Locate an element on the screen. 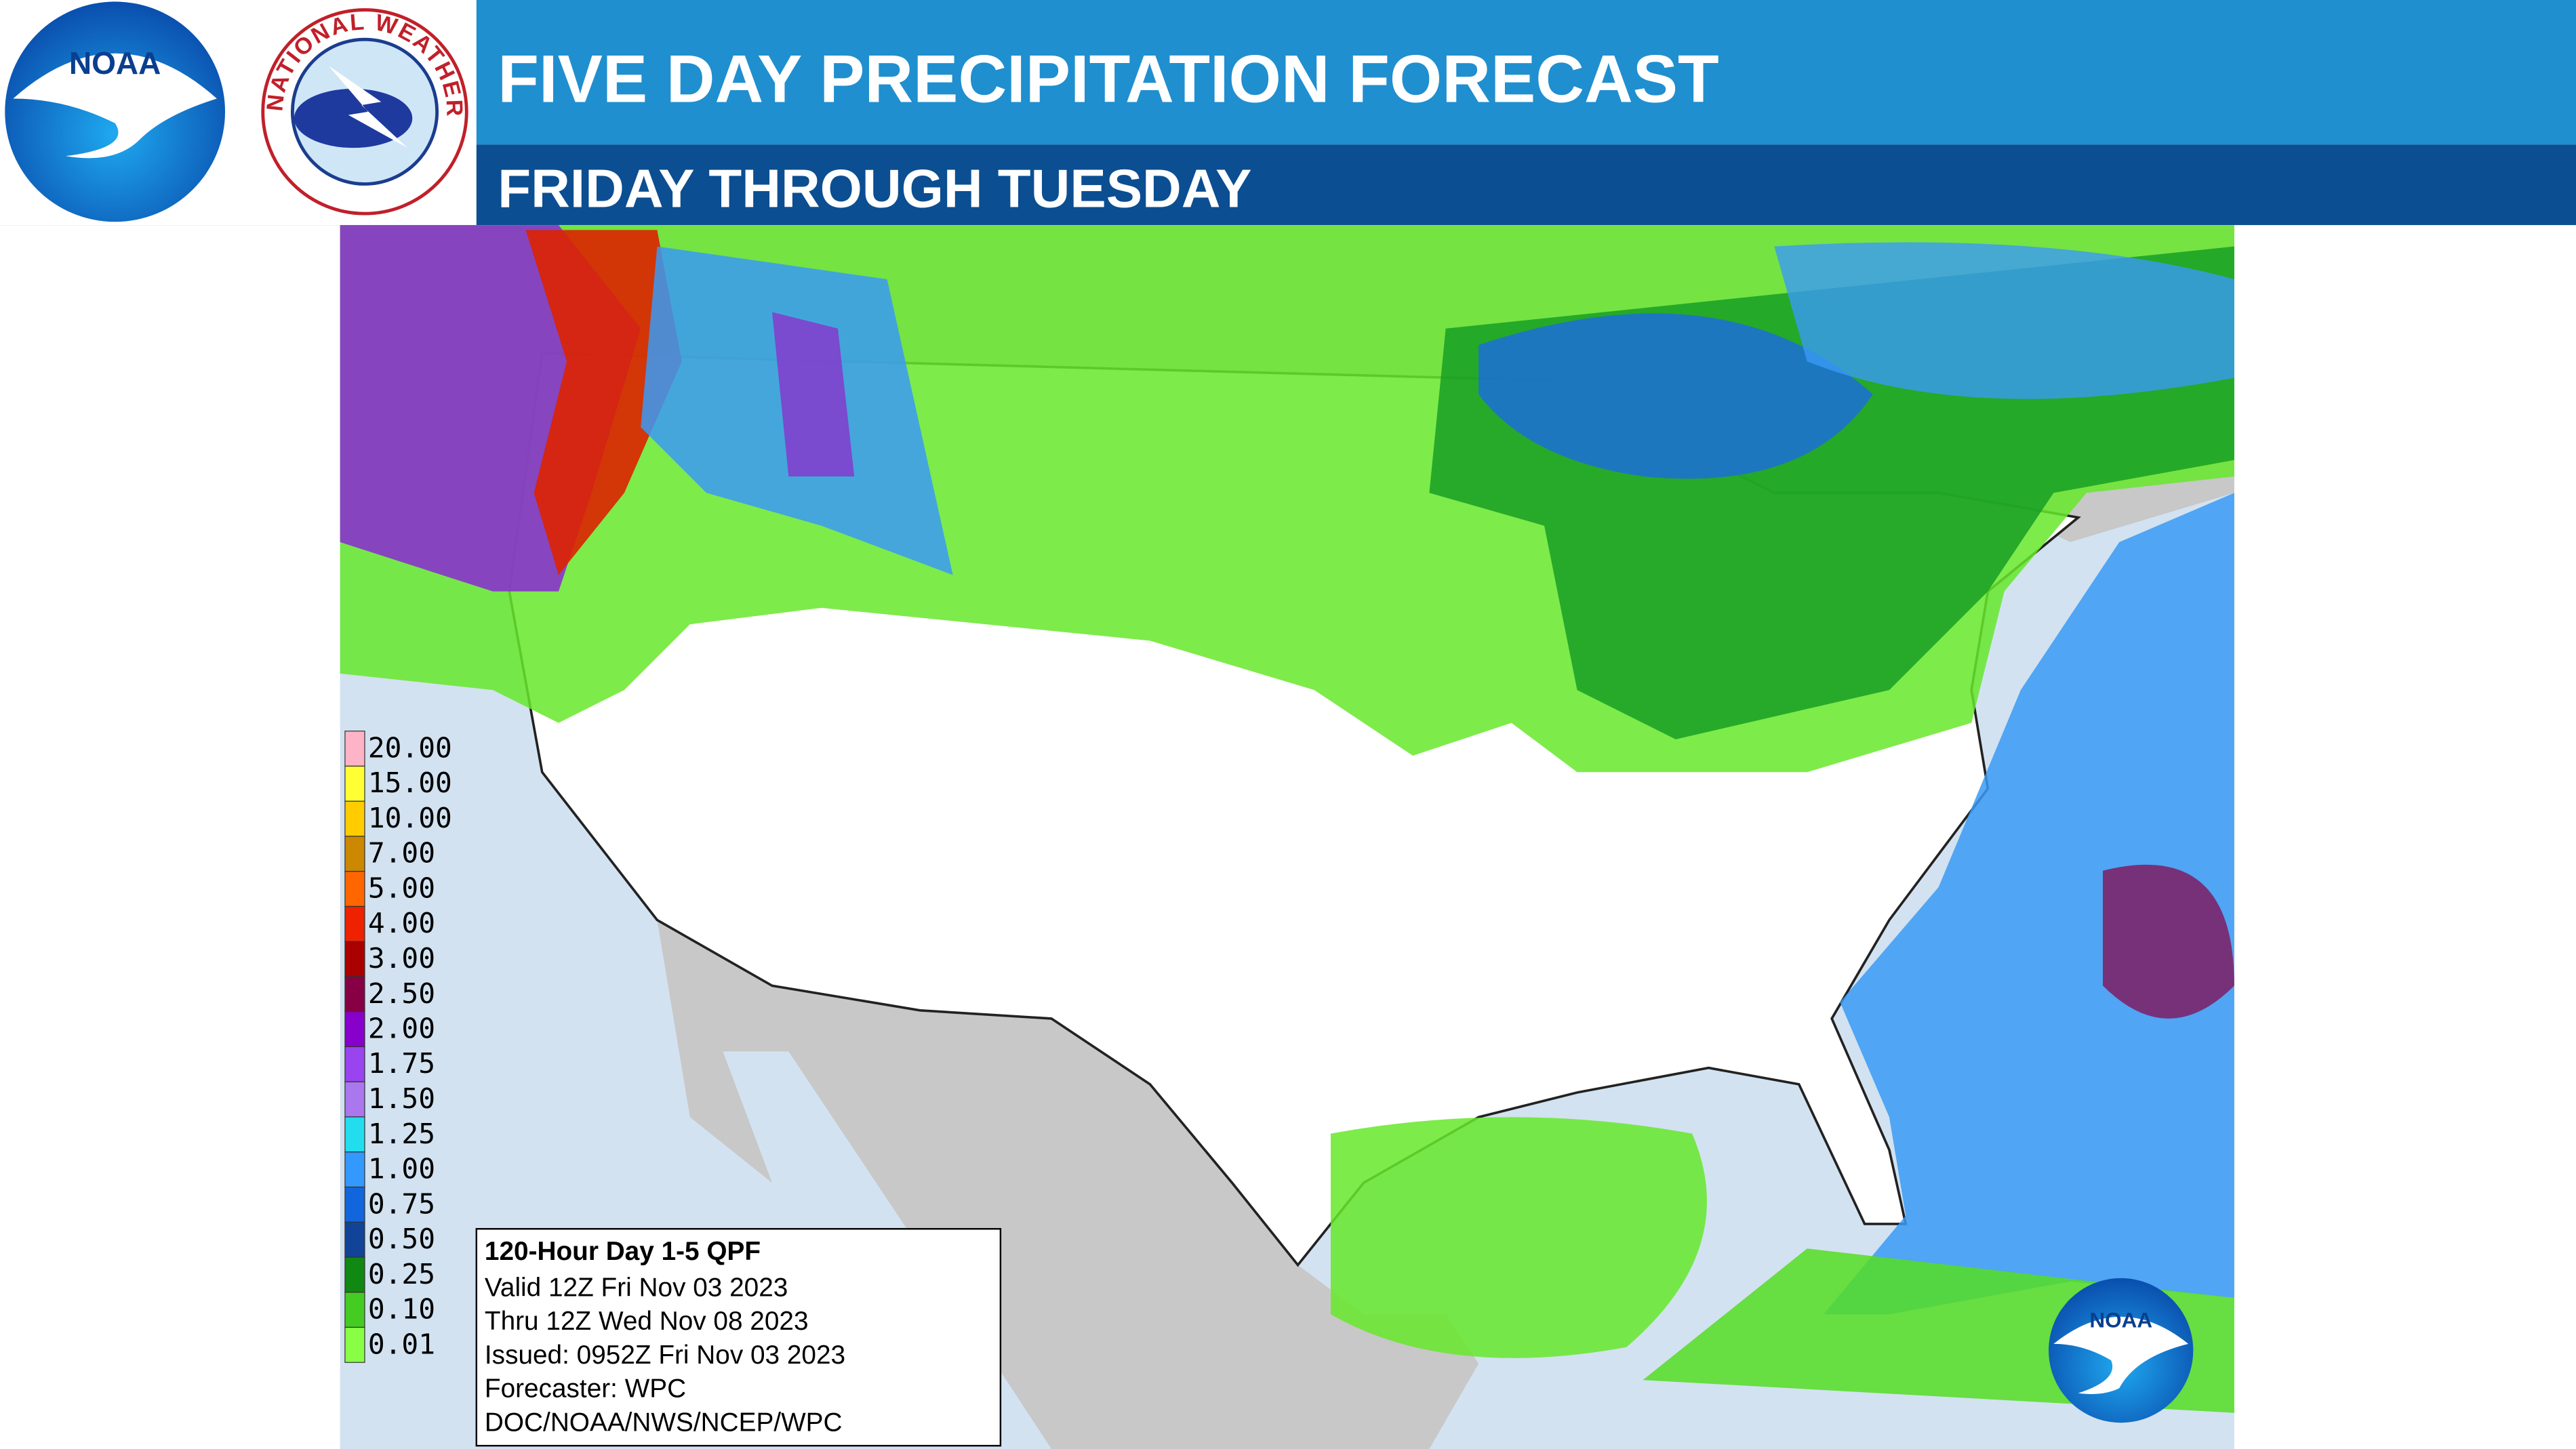 The height and width of the screenshot is (1449, 2576). precip-great-lakes is located at coordinates (1675, 396).